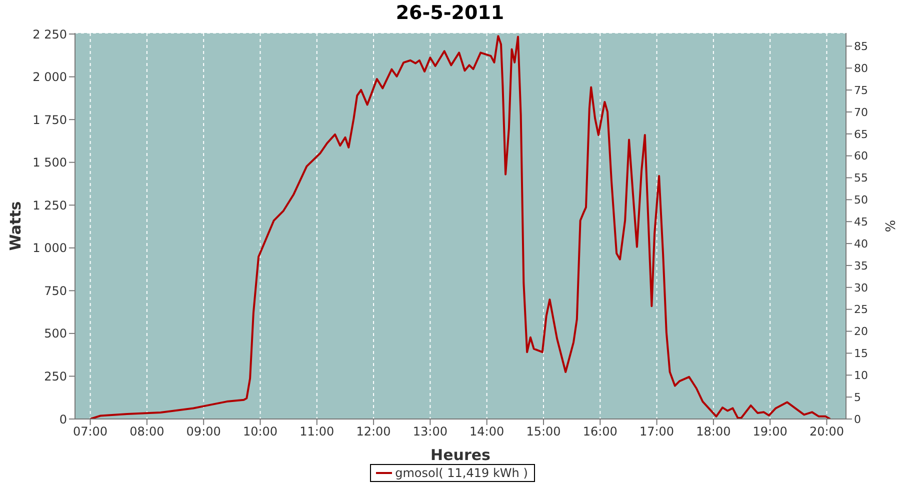 The width and height of the screenshot is (900, 500). What do you see at coordinates (861, 243) in the screenshot?
I see `y2-tick-label: 40` at bounding box center [861, 243].